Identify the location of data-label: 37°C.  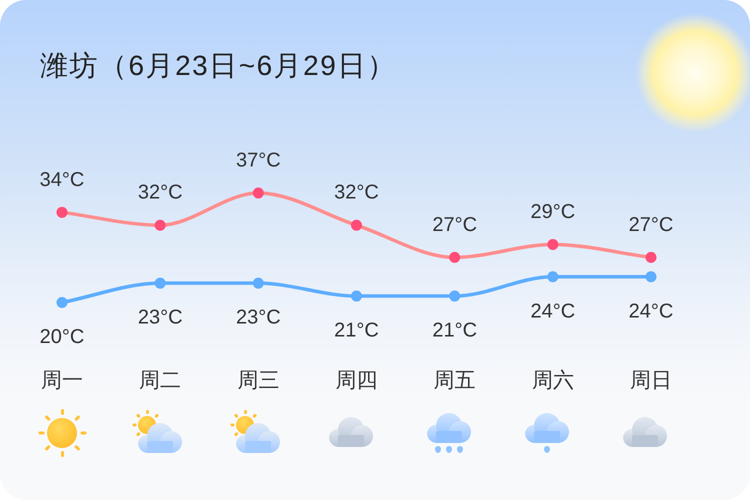
(258, 161).